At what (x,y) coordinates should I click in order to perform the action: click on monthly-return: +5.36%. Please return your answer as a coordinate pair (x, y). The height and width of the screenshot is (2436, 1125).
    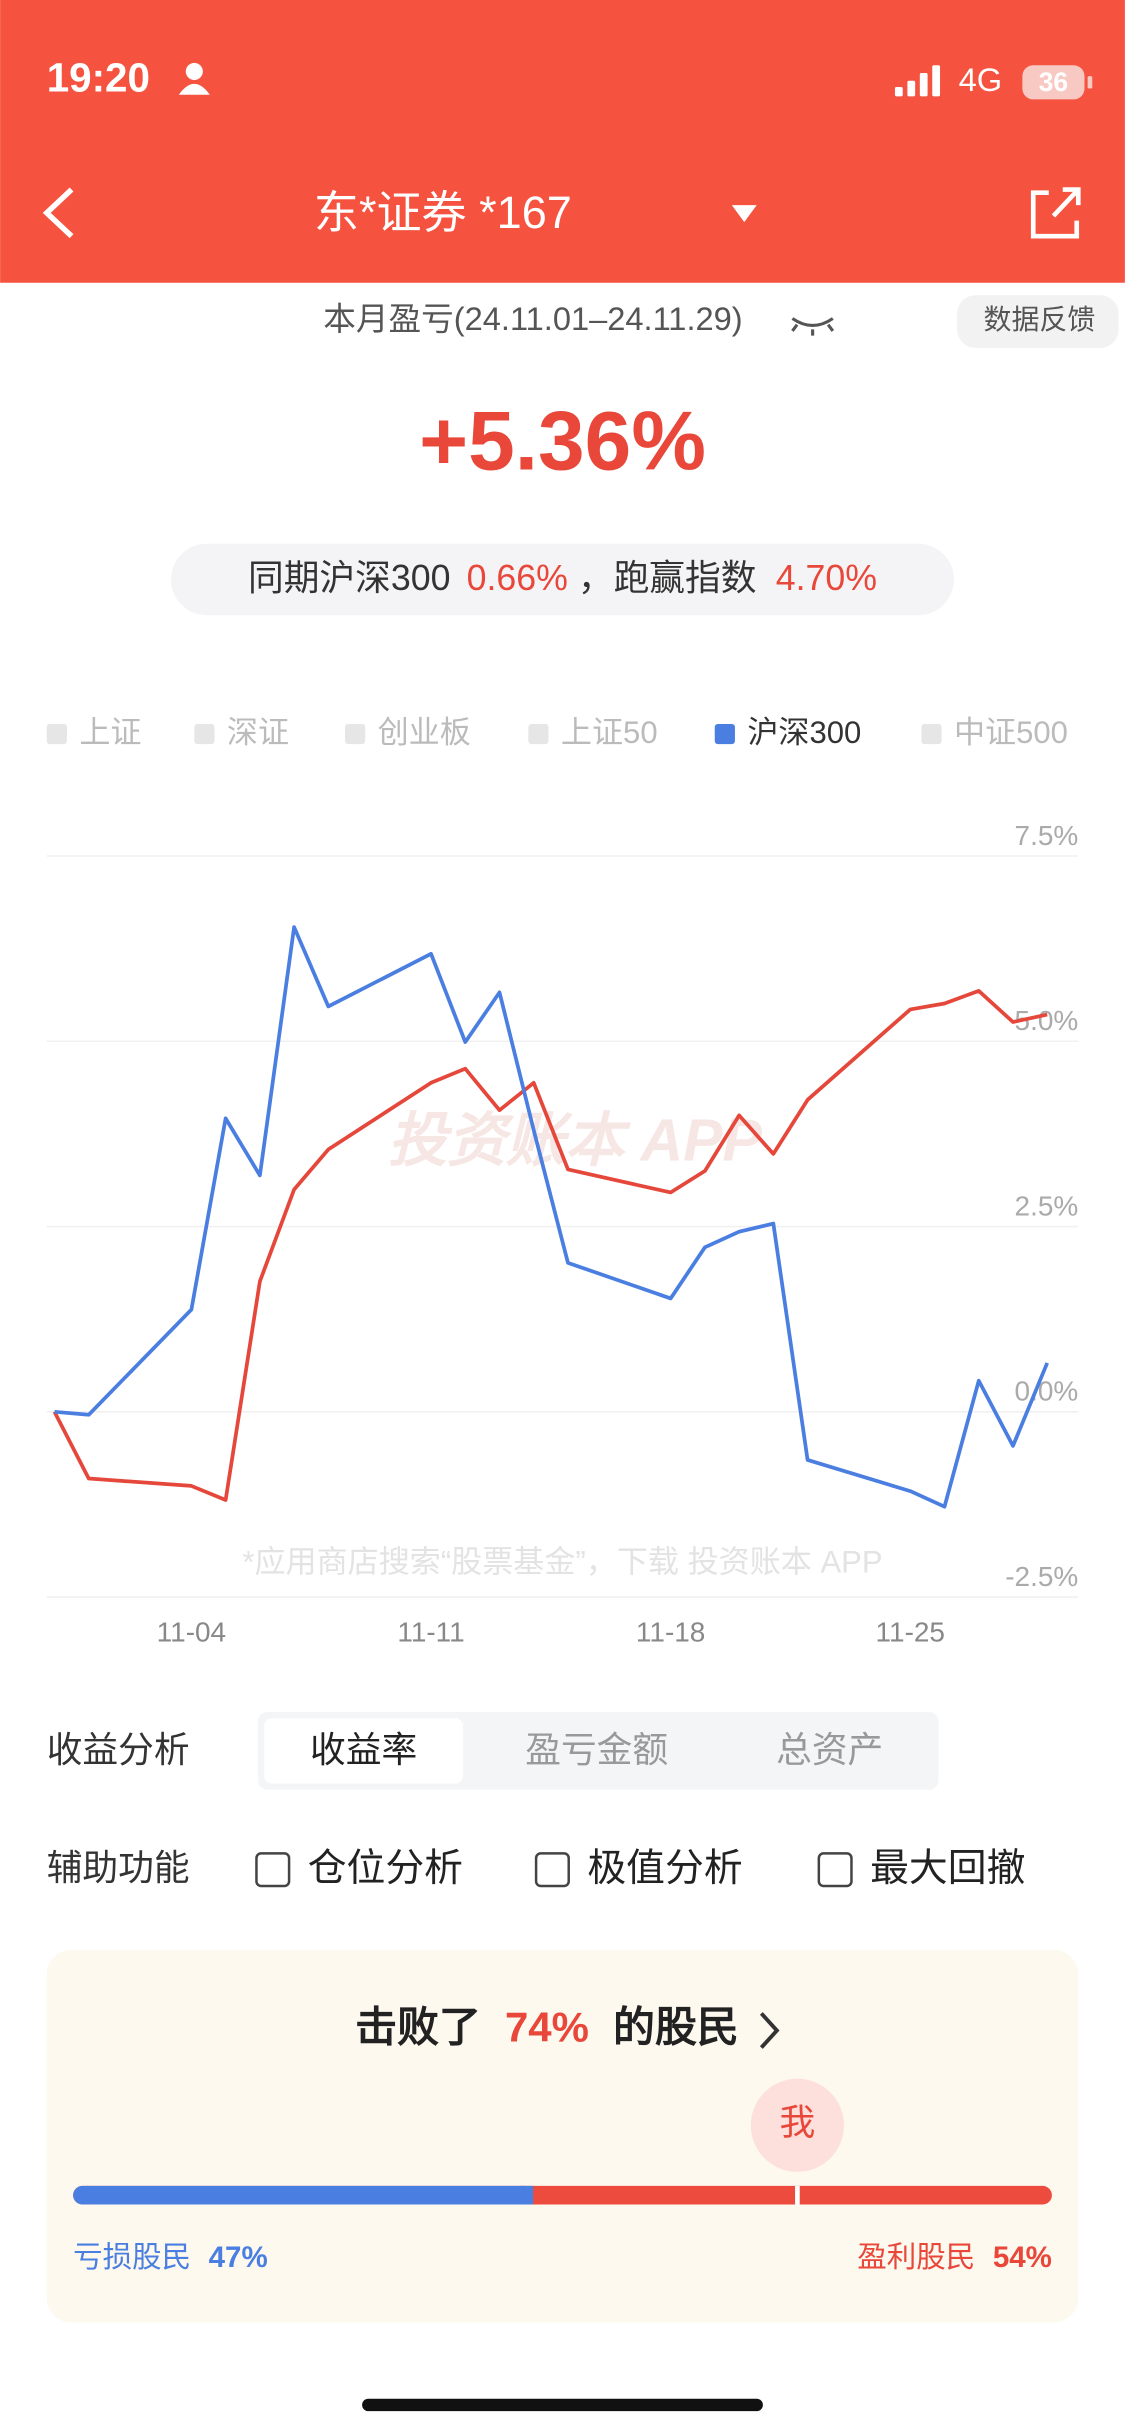
    Looking at the image, I should click on (562, 441).